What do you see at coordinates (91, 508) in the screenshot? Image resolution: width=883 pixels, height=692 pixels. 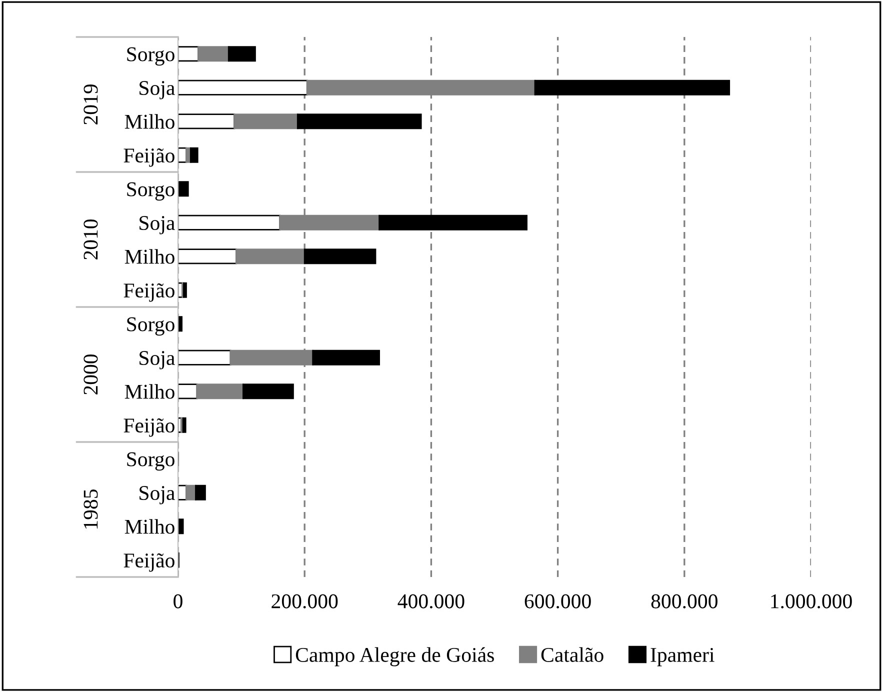 I see `text: 1985` at bounding box center [91, 508].